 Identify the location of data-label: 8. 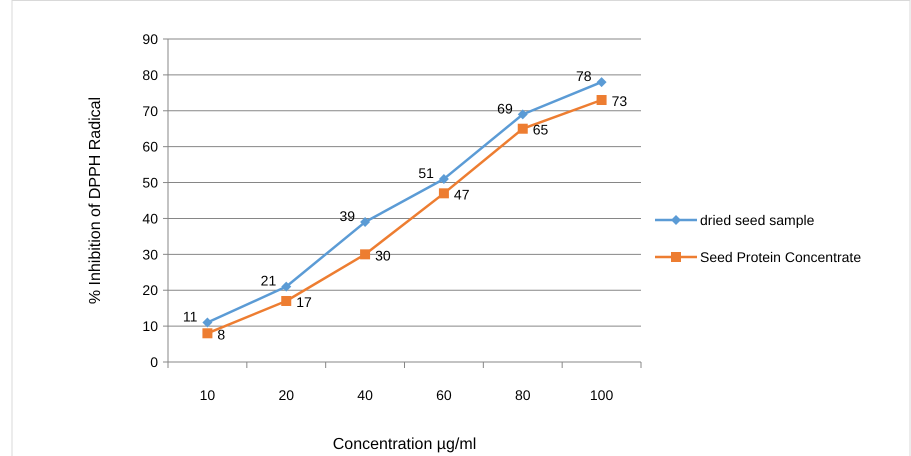
(221, 334).